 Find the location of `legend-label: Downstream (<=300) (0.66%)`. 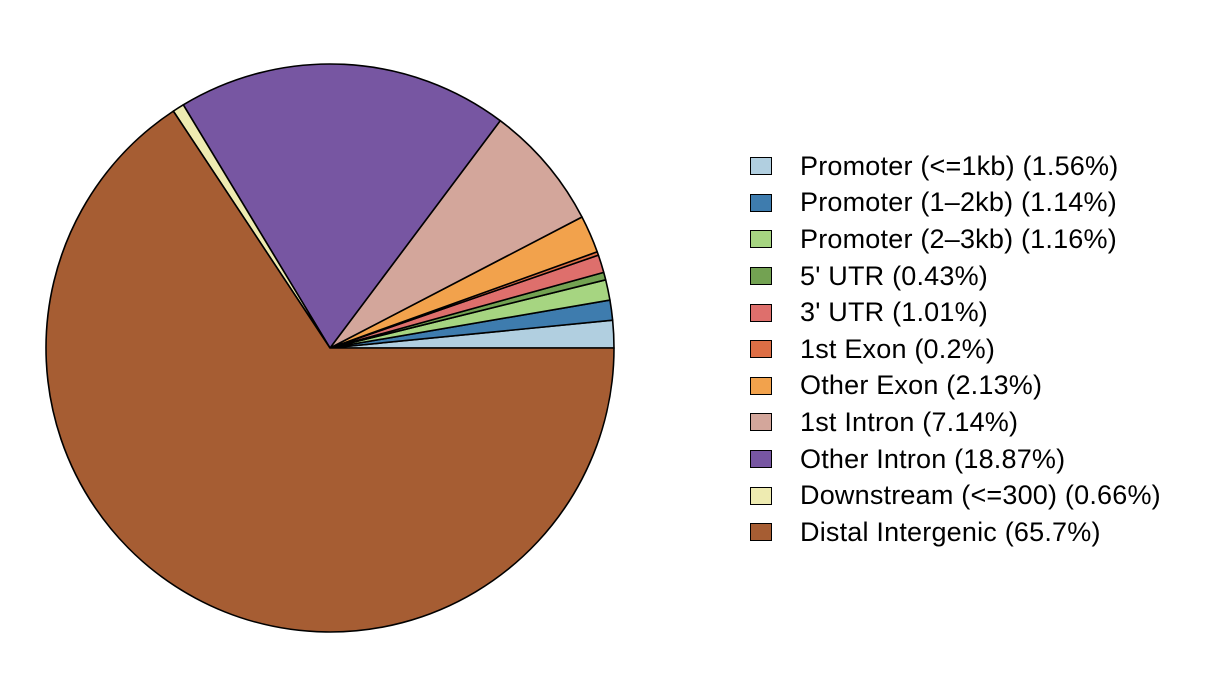

legend-label: Downstream (<=300) (0.66%) is located at coordinates (980, 495).